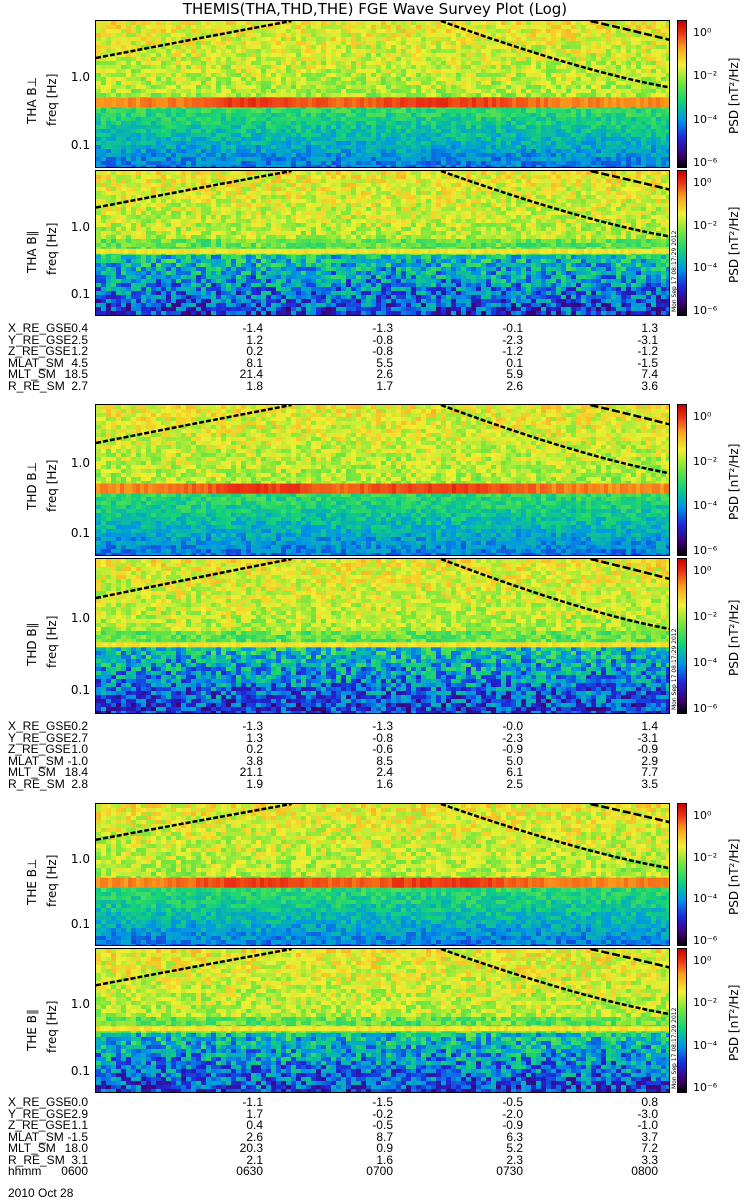 Image resolution: width=750 pixels, height=1200 pixels. Describe the element at coordinates (358, 772) in the screenshot. I see `ephemeris-row: MLT_SM 18.4 21.1 2.4 6.1 7.7` at that location.